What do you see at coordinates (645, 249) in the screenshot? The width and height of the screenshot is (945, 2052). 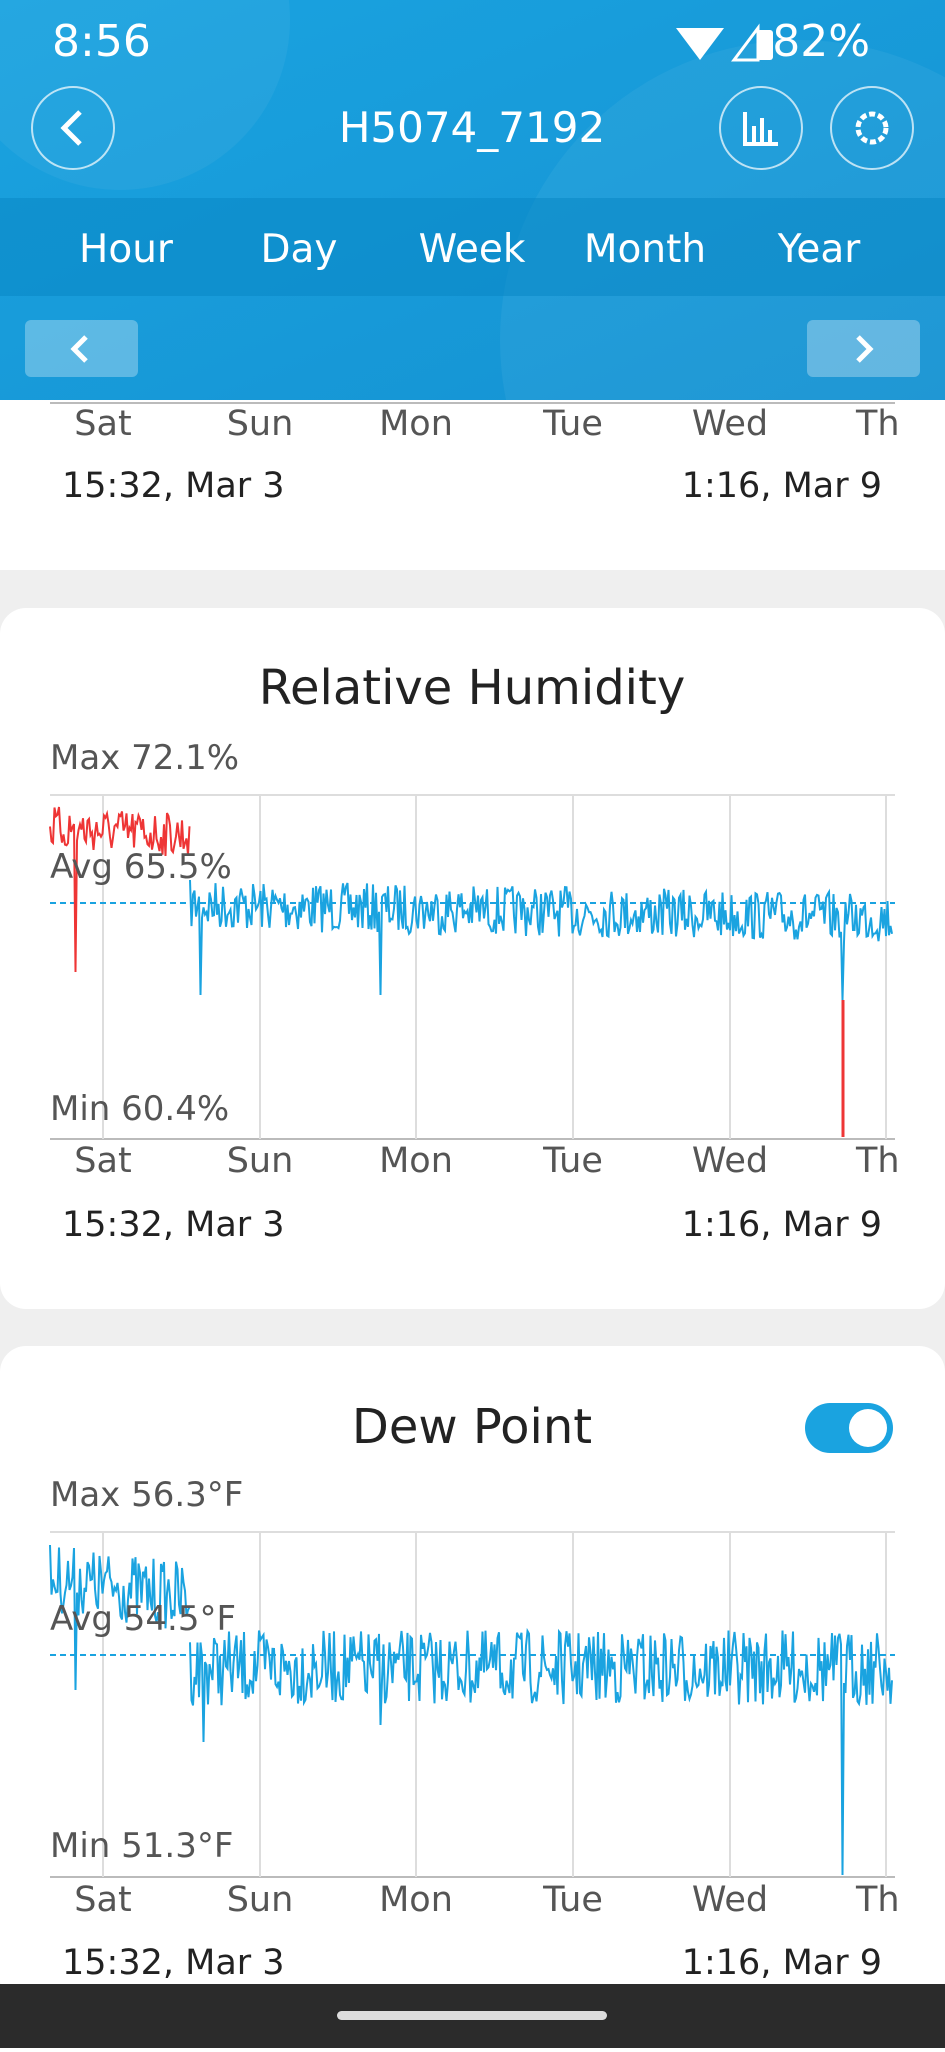 I see `tab: Month` at bounding box center [645, 249].